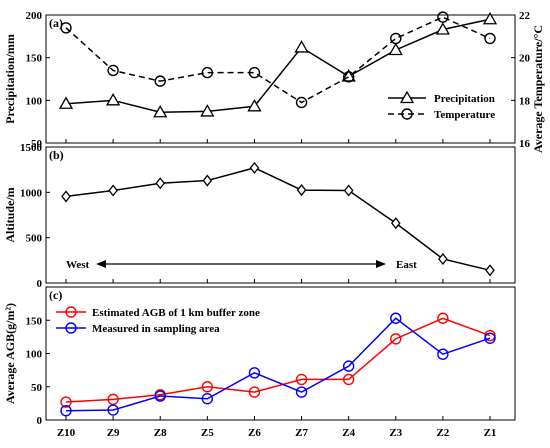  I want to click on x-tick-label: Z7, so click(301, 433).